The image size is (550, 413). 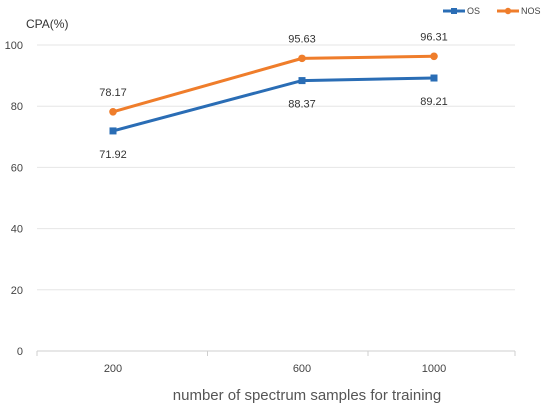 What do you see at coordinates (113, 155) in the screenshot?
I see `data-label-os: 71.92` at bounding box center [113, 155].